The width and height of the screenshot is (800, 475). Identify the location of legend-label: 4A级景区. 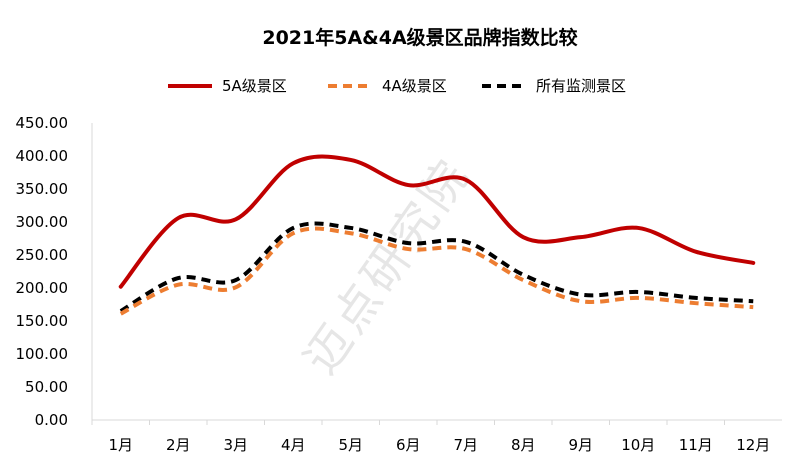
(414, 86).